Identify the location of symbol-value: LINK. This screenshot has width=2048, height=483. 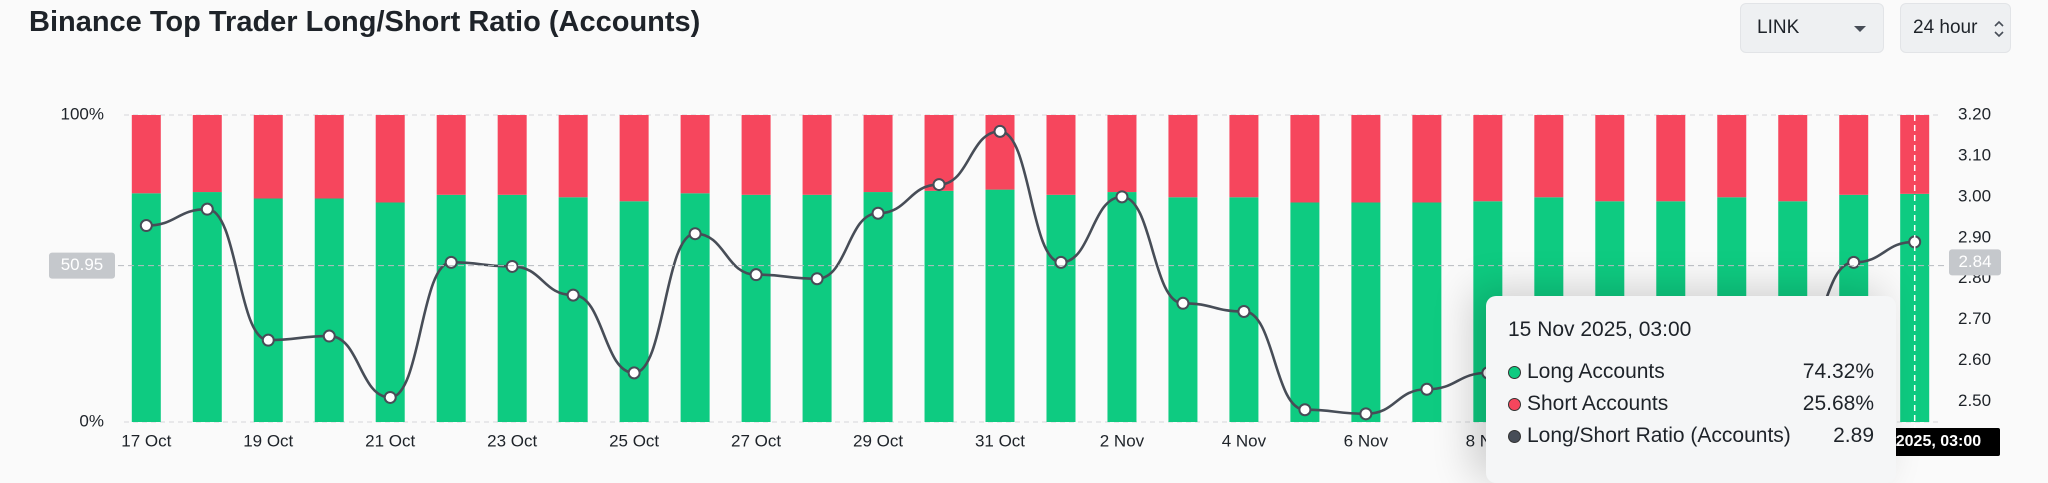
(1778, 27).